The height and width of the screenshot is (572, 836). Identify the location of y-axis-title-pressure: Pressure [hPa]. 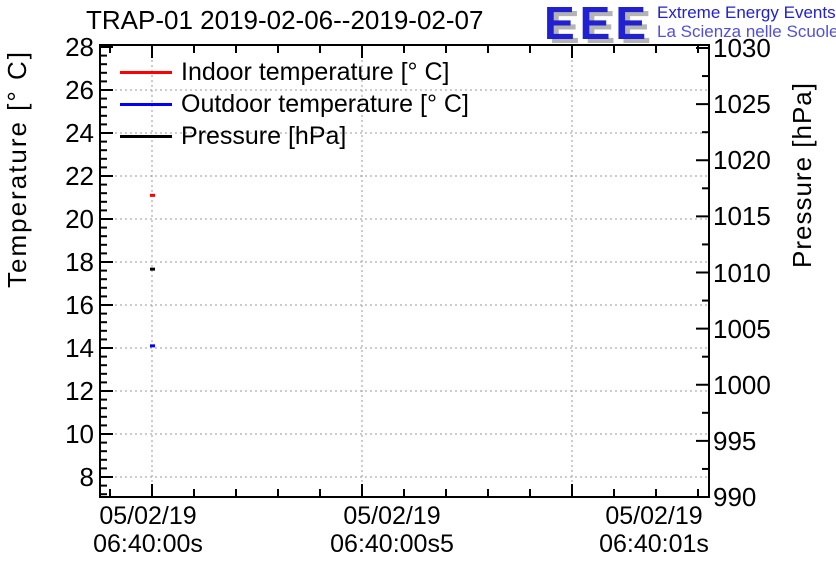
(802, 175).